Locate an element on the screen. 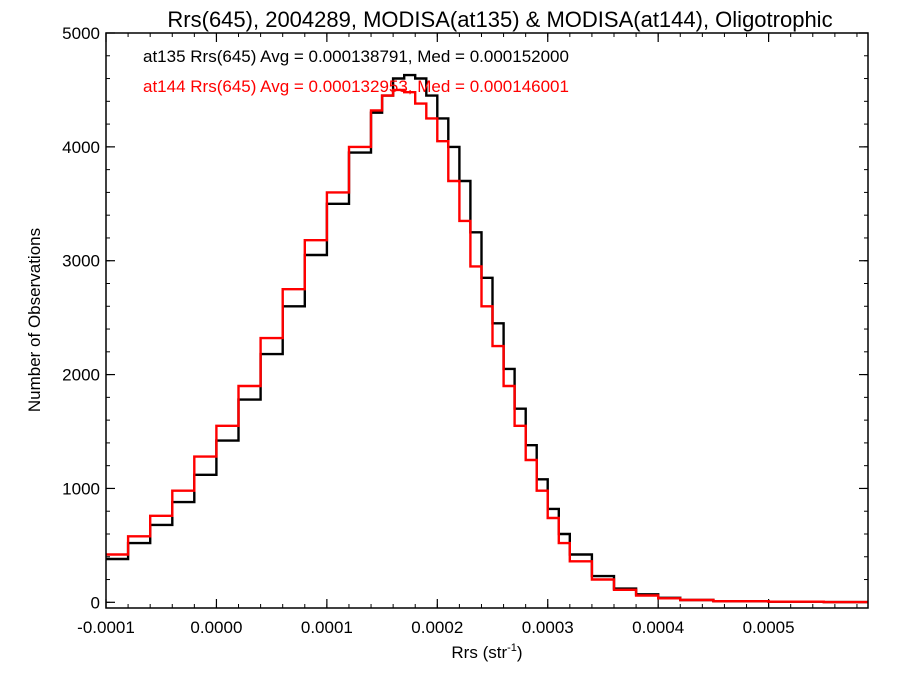 This screenshot has width=900, height=675. x-tick-label: 0.0001 is located at coordinates (327, 627).